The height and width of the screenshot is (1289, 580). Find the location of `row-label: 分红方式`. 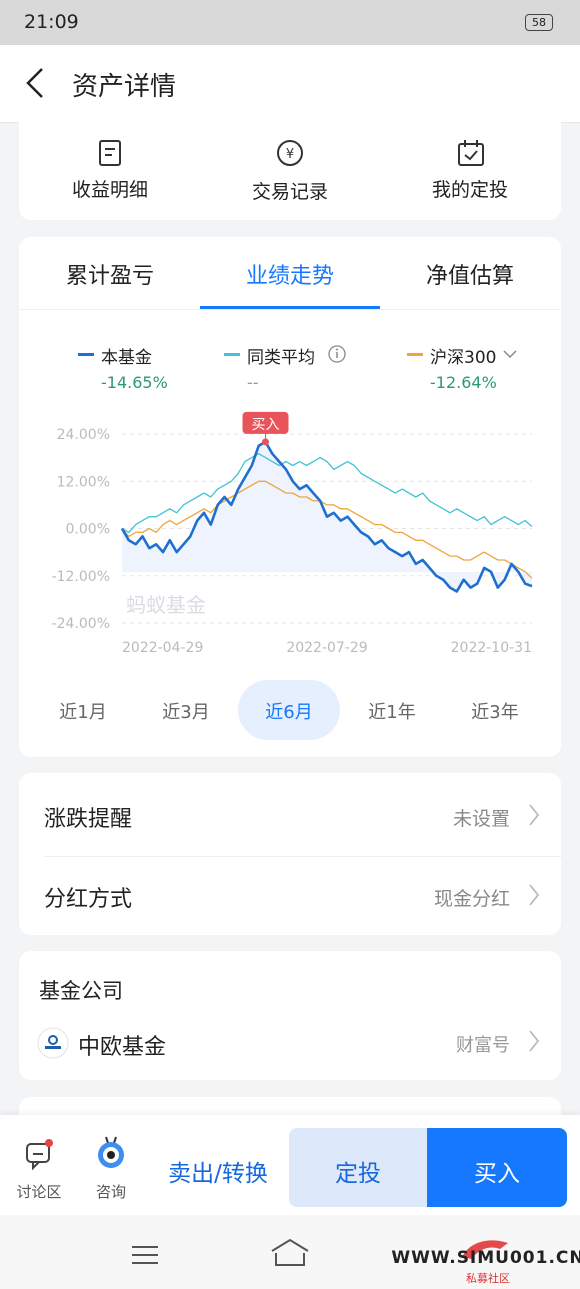

row-label: 分红方式 is located at coordinates (88, 899).